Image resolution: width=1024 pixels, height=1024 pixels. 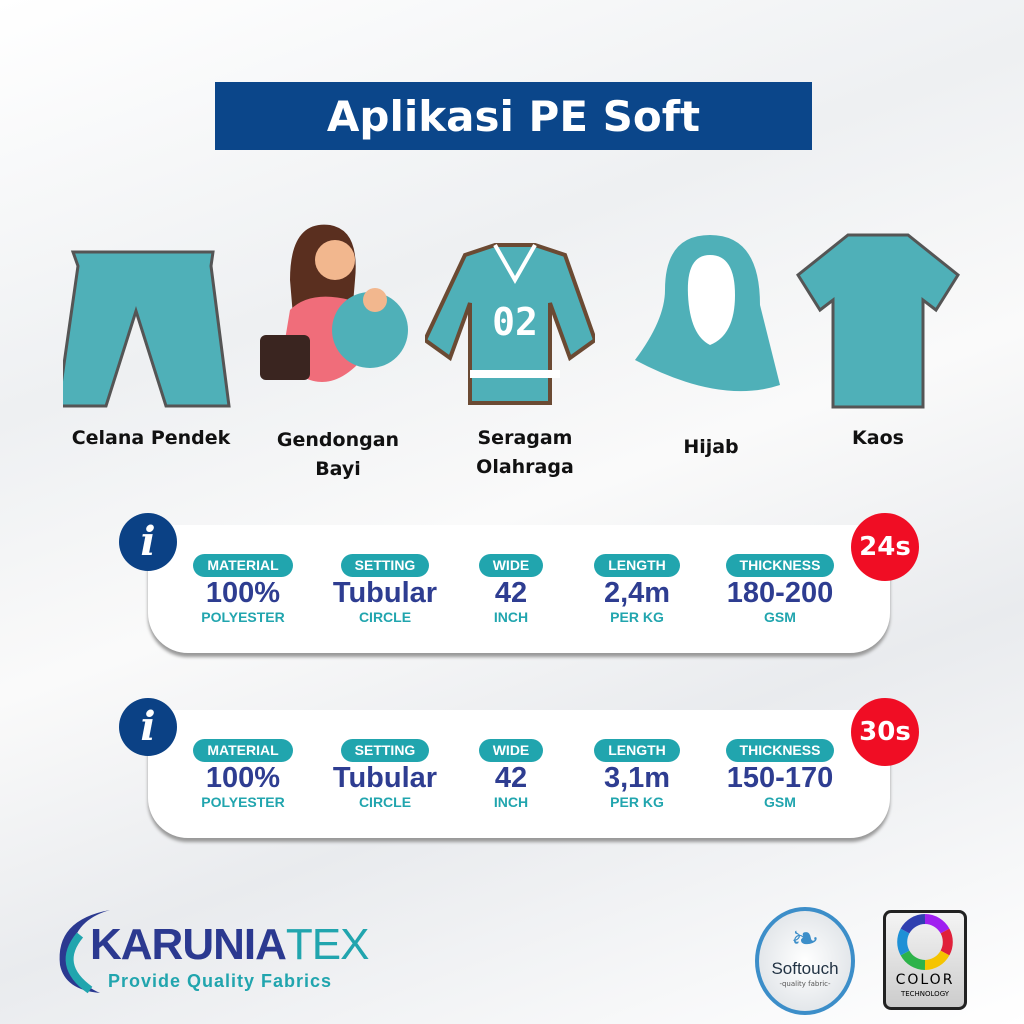 What do you see at coordinates (925, 980) in the screenshot?
I see `color-text: COLOR` at bounding box center [925, 980].